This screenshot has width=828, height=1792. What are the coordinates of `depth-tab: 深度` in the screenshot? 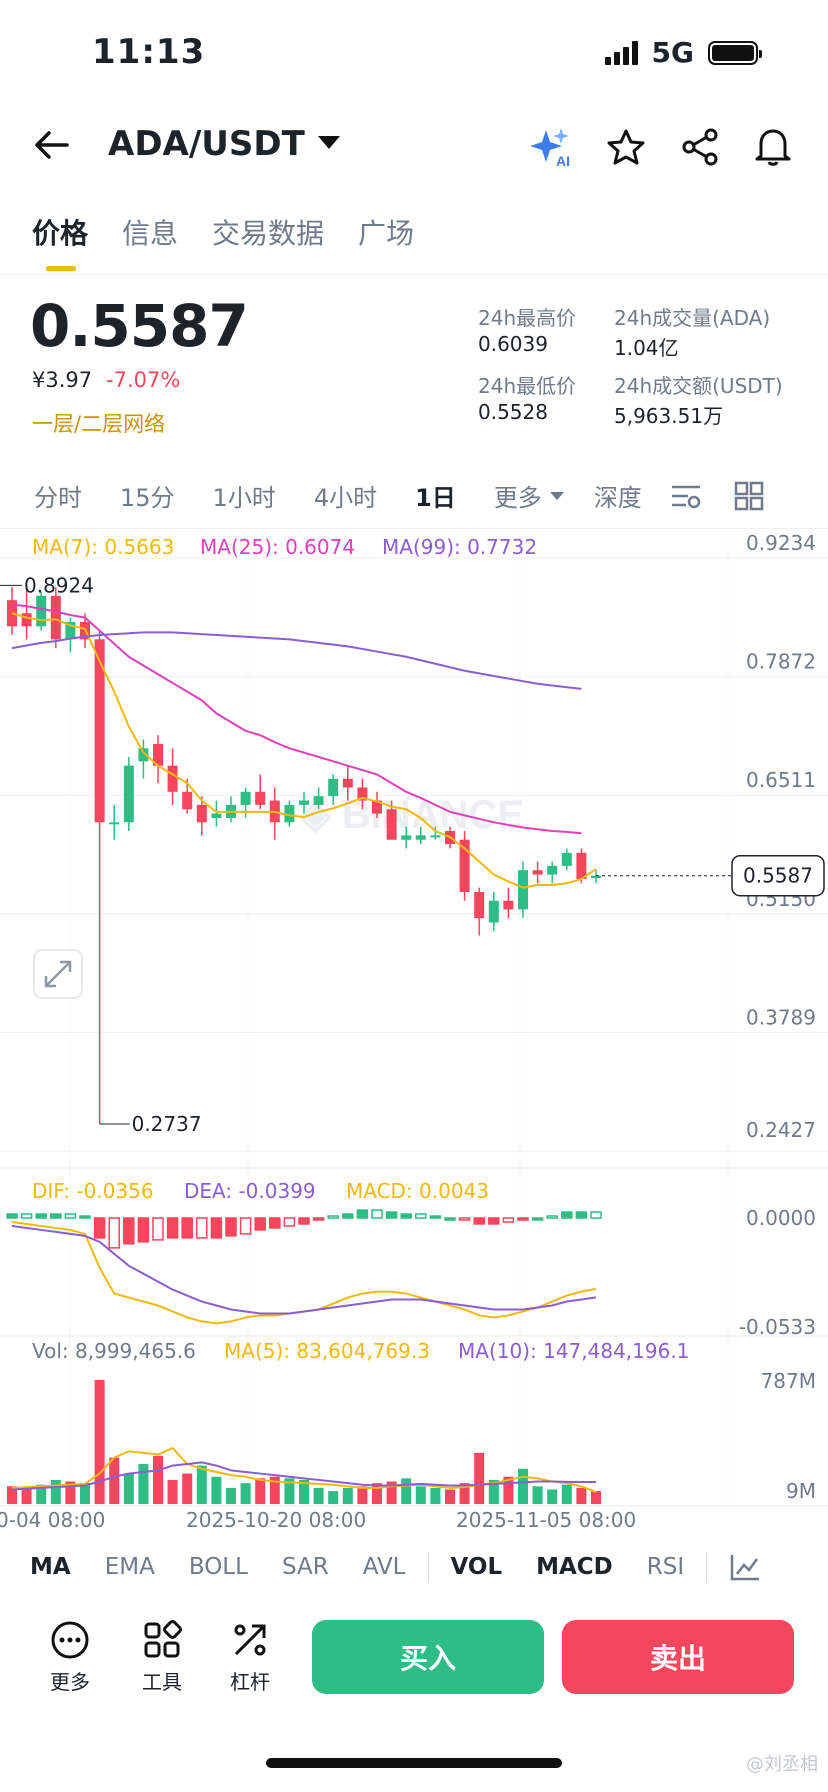 It's located at (617, 498).